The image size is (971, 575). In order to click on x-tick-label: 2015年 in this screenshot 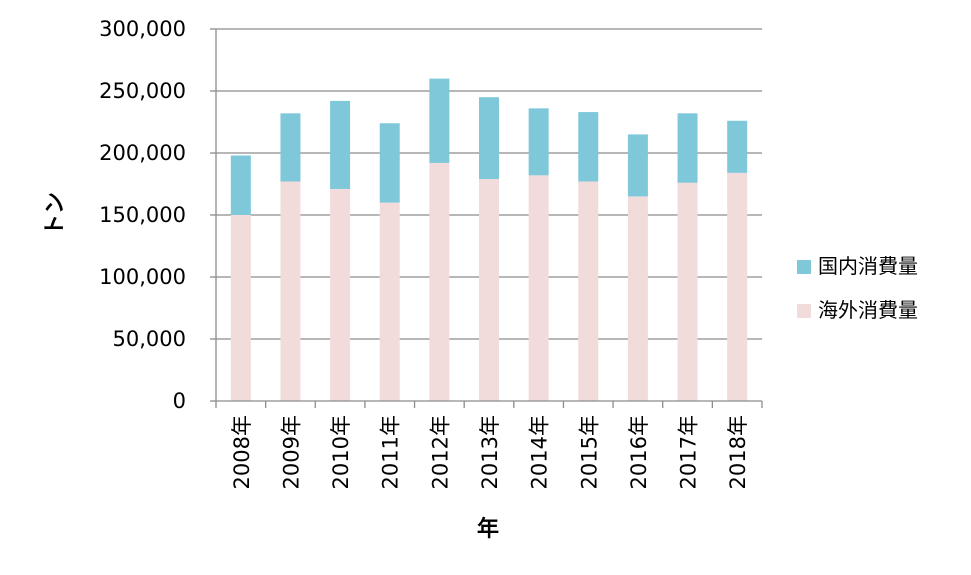, I will do `click(589, 452)`.